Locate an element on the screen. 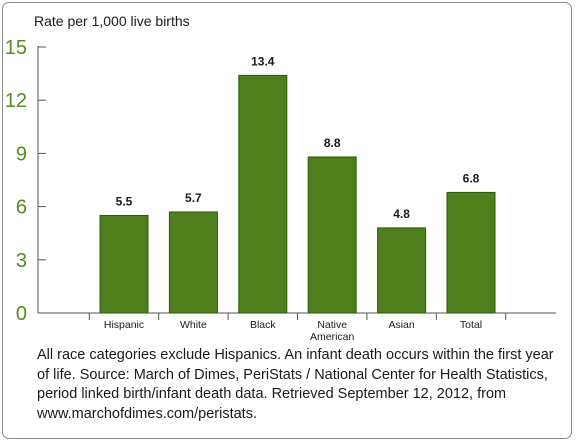  y-tick-label: 9 is located at coordinates (21, 154).